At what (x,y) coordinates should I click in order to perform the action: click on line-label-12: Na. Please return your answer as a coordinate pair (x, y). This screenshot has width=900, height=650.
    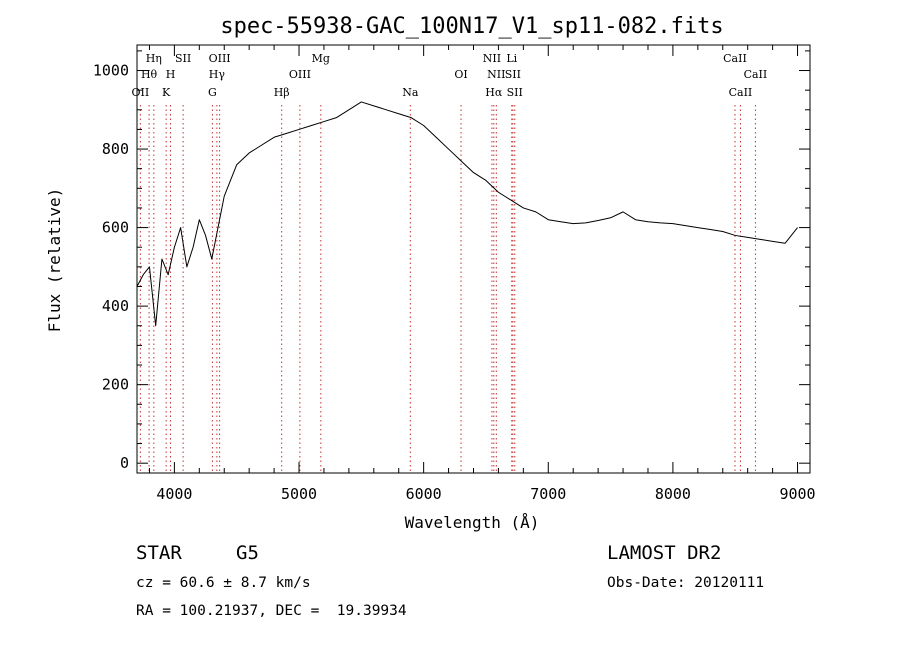
    Looking at the image, I should click on (410, 92).